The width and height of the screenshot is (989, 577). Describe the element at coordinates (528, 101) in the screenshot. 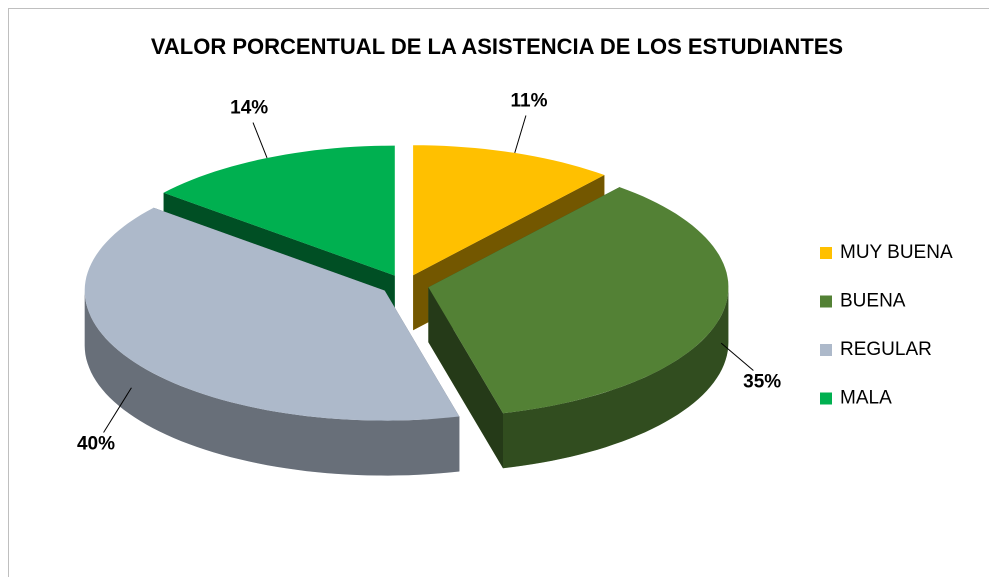

I see `value-label: 11%` at that location.